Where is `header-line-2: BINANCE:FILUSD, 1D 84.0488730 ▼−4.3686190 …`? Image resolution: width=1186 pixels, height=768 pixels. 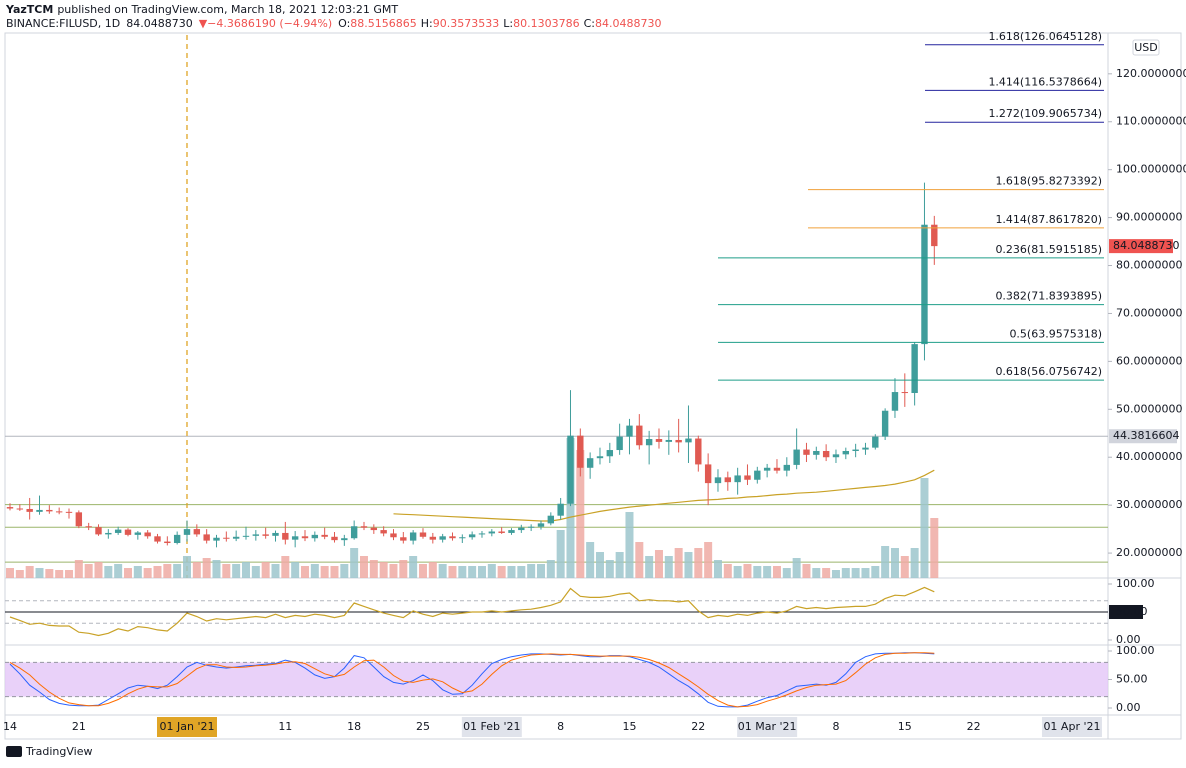 header-line-2: BINANCE:FILUSD, 1D 84.0488730 ▼−4.3686190 … is located at coordinates (333, 23).